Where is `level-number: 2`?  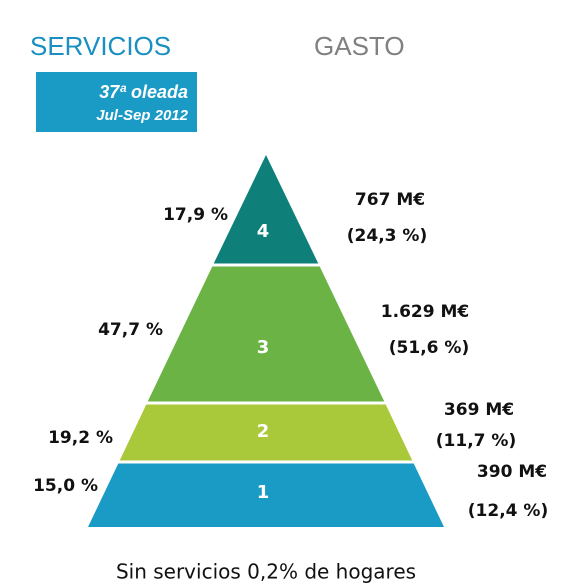 level-number: 2 is located at coordinates (263, 431).